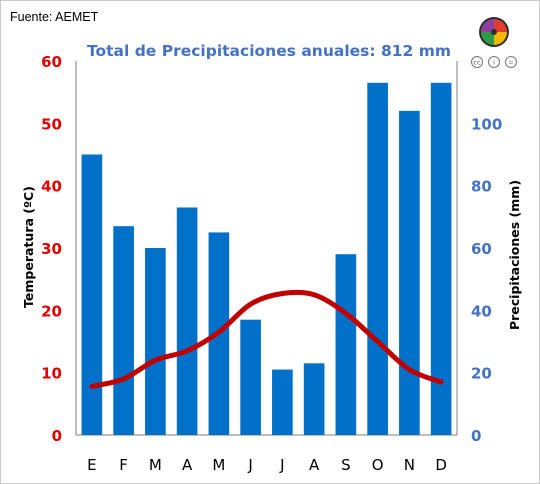 Image resolution: width=540 pixels, height=484 pixels. What do you see at coordinates (494, 32) in the screenshot?
I see `puzzle-logo-icon` at bounding box center [494, 32].